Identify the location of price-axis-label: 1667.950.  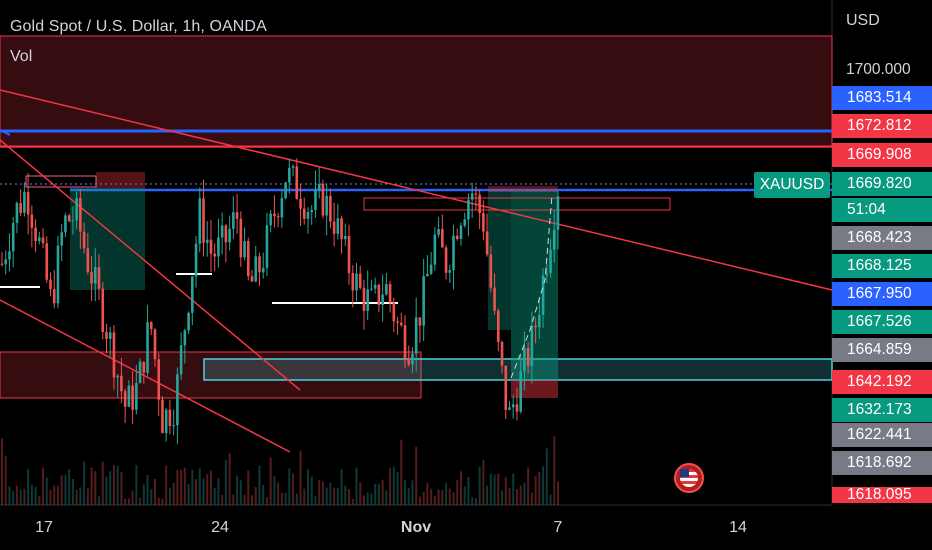
(882, 294).